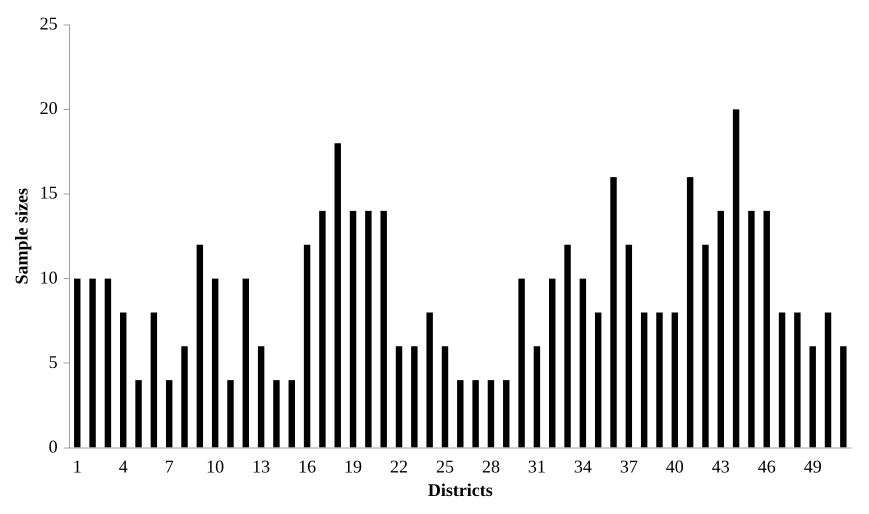 Image resolution: width=869 pixels, height=514 pixels. What do you see at coordinates (629, 466) in the screenshot?
I see `x-tick-label: 37` at bounding box center [629, 466].